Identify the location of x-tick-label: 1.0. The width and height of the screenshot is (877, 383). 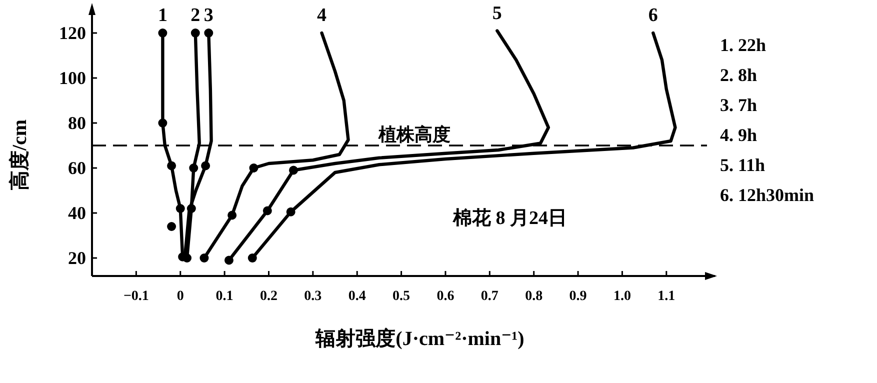
(622, 296).